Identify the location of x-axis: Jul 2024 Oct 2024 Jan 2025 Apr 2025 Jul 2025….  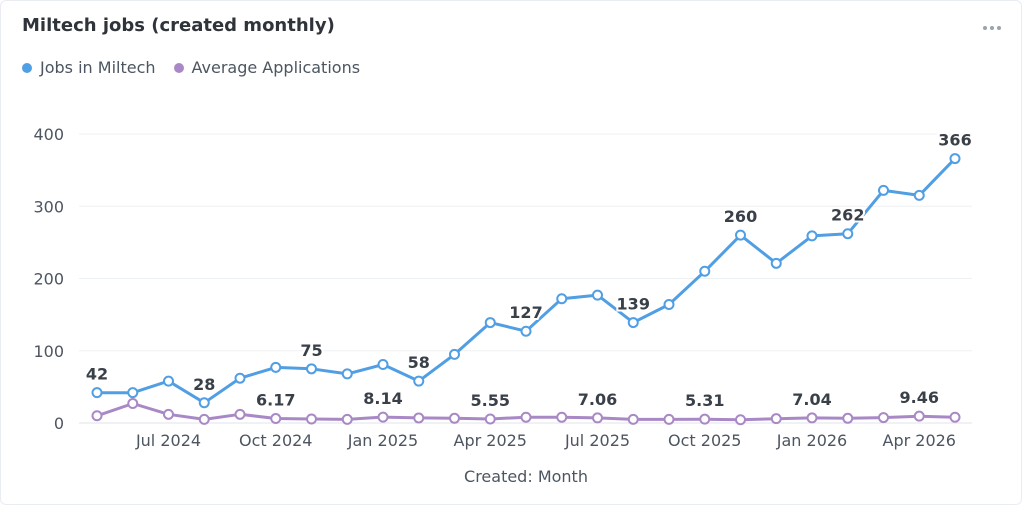
(545, 440).